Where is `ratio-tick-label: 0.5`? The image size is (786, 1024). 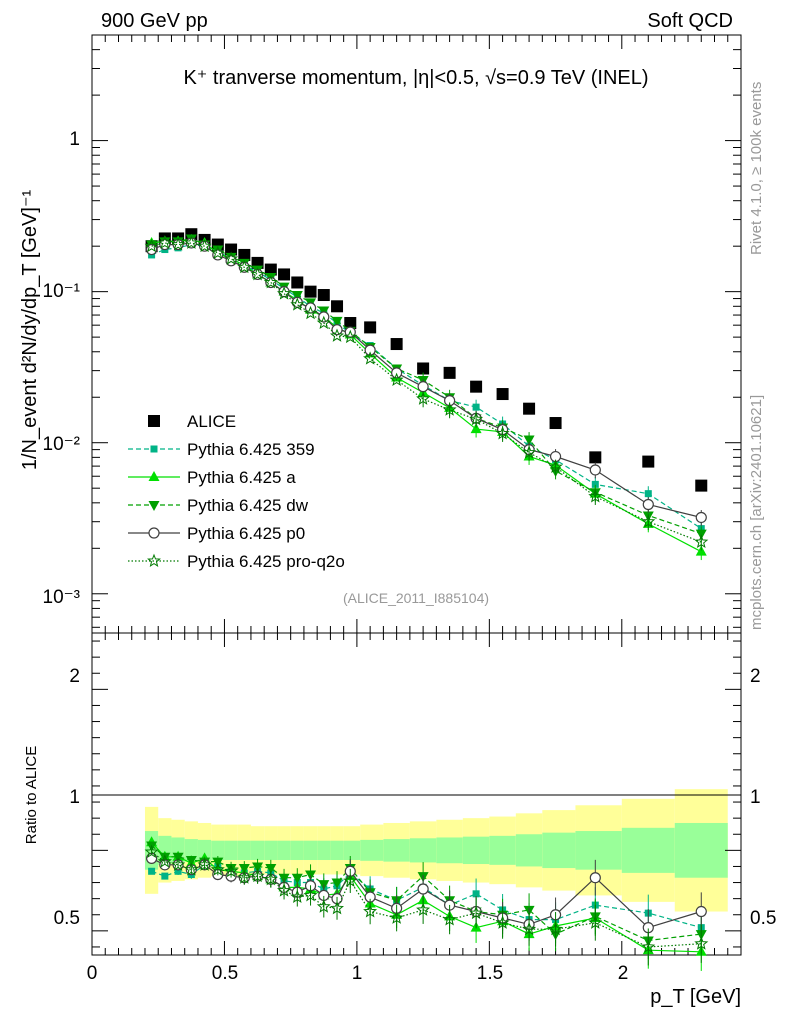
ratio-tick-label: 0.5 is located at coordinates (67, 918).